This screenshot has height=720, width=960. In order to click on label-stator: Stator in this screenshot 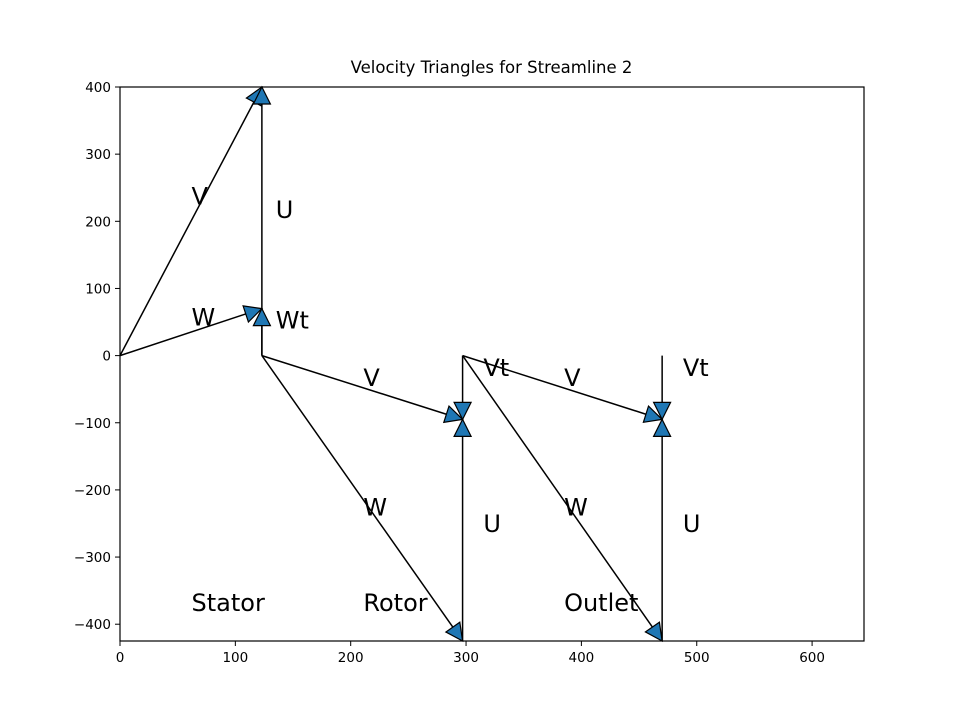, I will do `click(228, 603)`.